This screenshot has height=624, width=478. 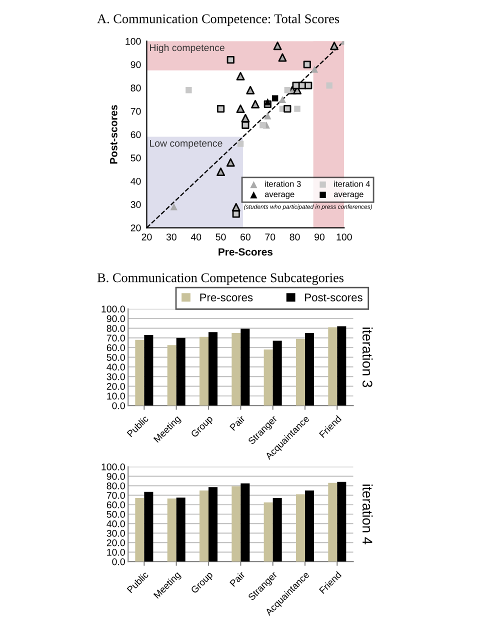 What do you see at coordinates (295, 237) in the screenshot?
I see `x-tick-label: 80` at bounding box center [295, 237].